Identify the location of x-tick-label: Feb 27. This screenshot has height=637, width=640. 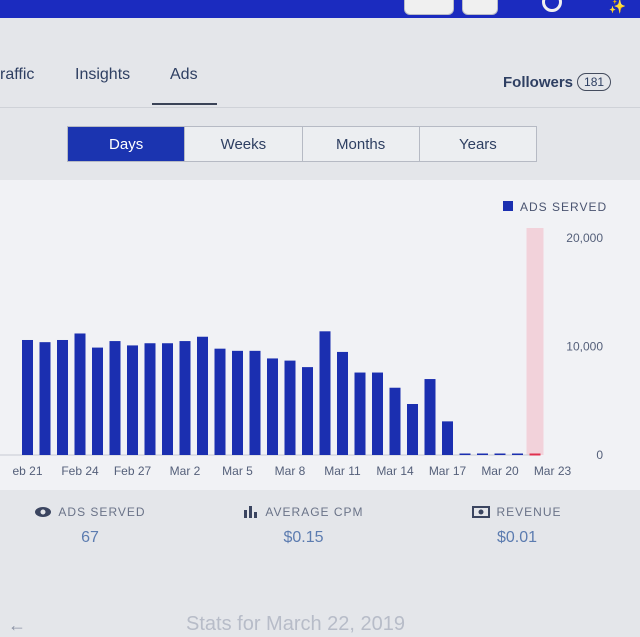
(133, 471).